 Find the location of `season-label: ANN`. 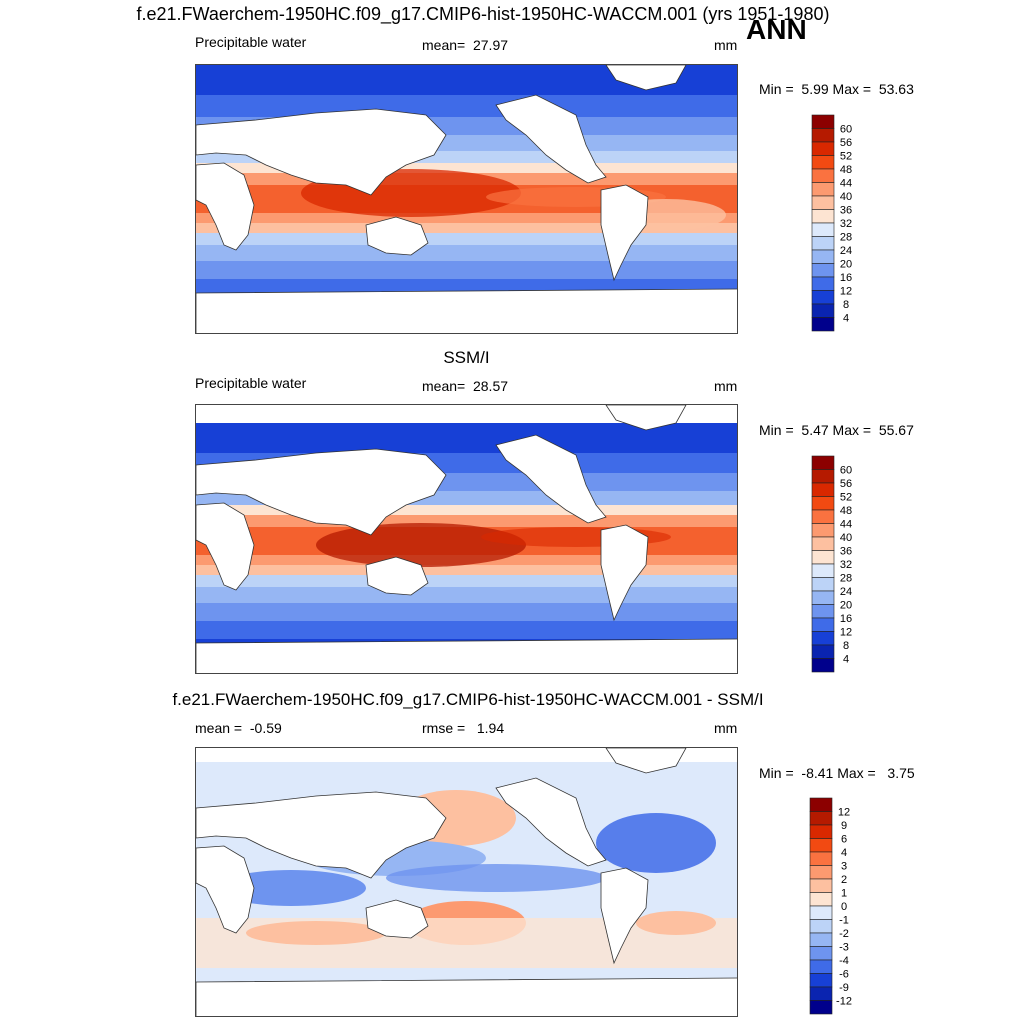

season-label: ANN is located at coordinates (776, 29).